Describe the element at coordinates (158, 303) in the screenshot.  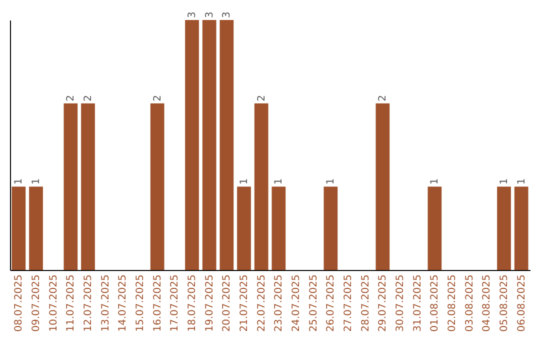
I see `x-tick-label: 16.07.2025` at that location.